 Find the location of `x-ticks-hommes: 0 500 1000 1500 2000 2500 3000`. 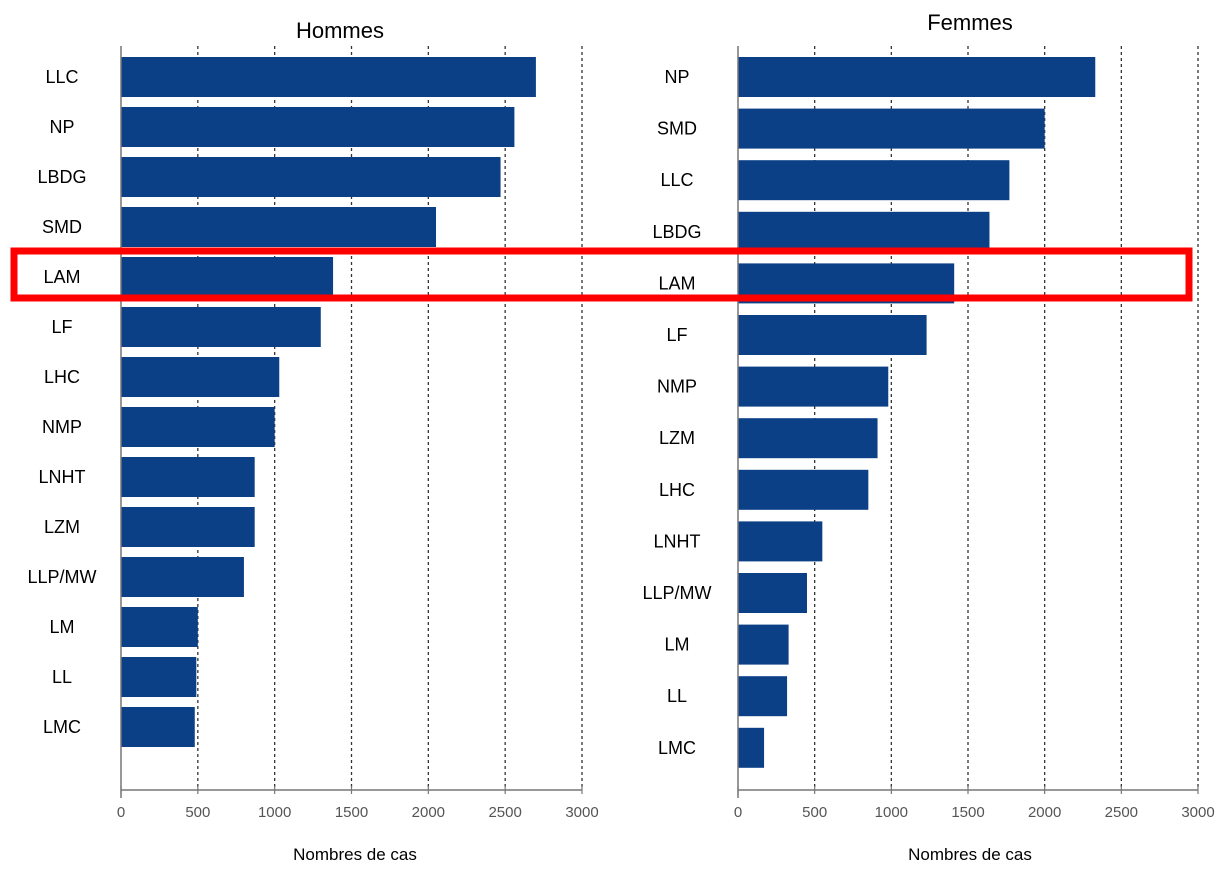

x-ticks-hommes: 0 500 1000 1500 2000 2500 3000 is located at coordinates (358, 803).